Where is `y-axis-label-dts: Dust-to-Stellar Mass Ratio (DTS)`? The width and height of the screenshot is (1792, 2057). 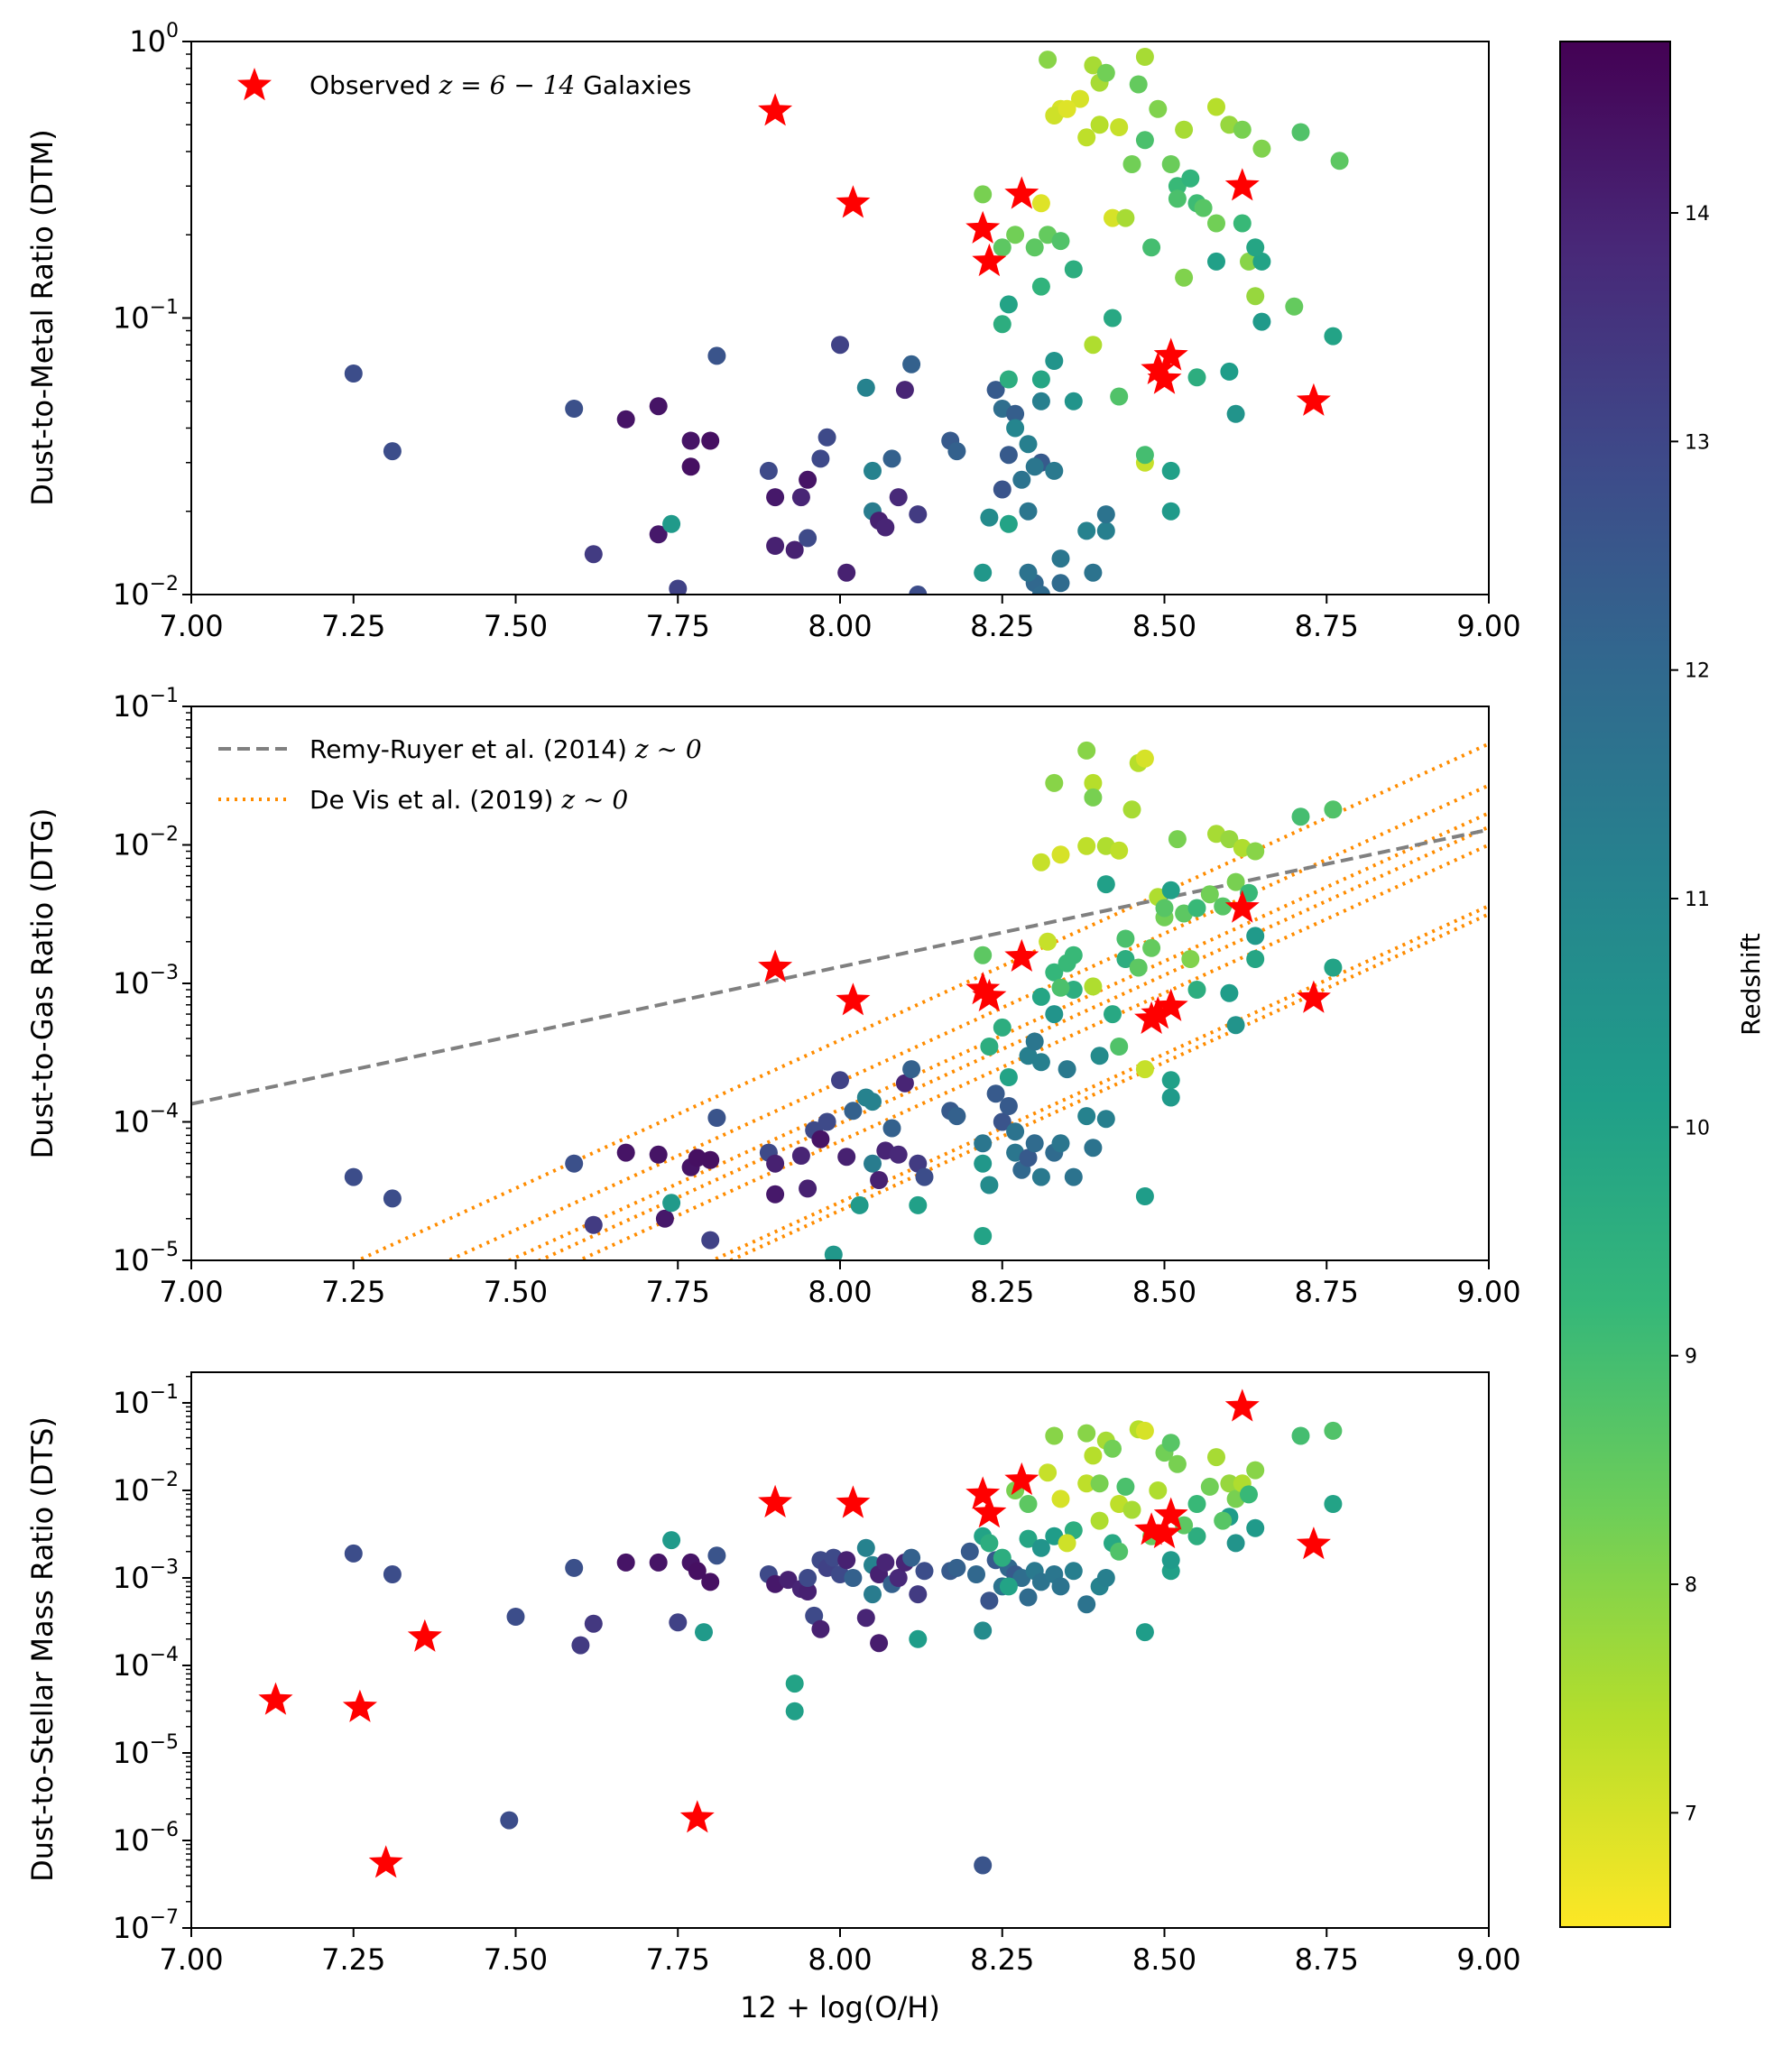 y-axis-label-dts: Dust-to-Stellar Mass Ratio (DTS) is located at coordinates (42, 1649).